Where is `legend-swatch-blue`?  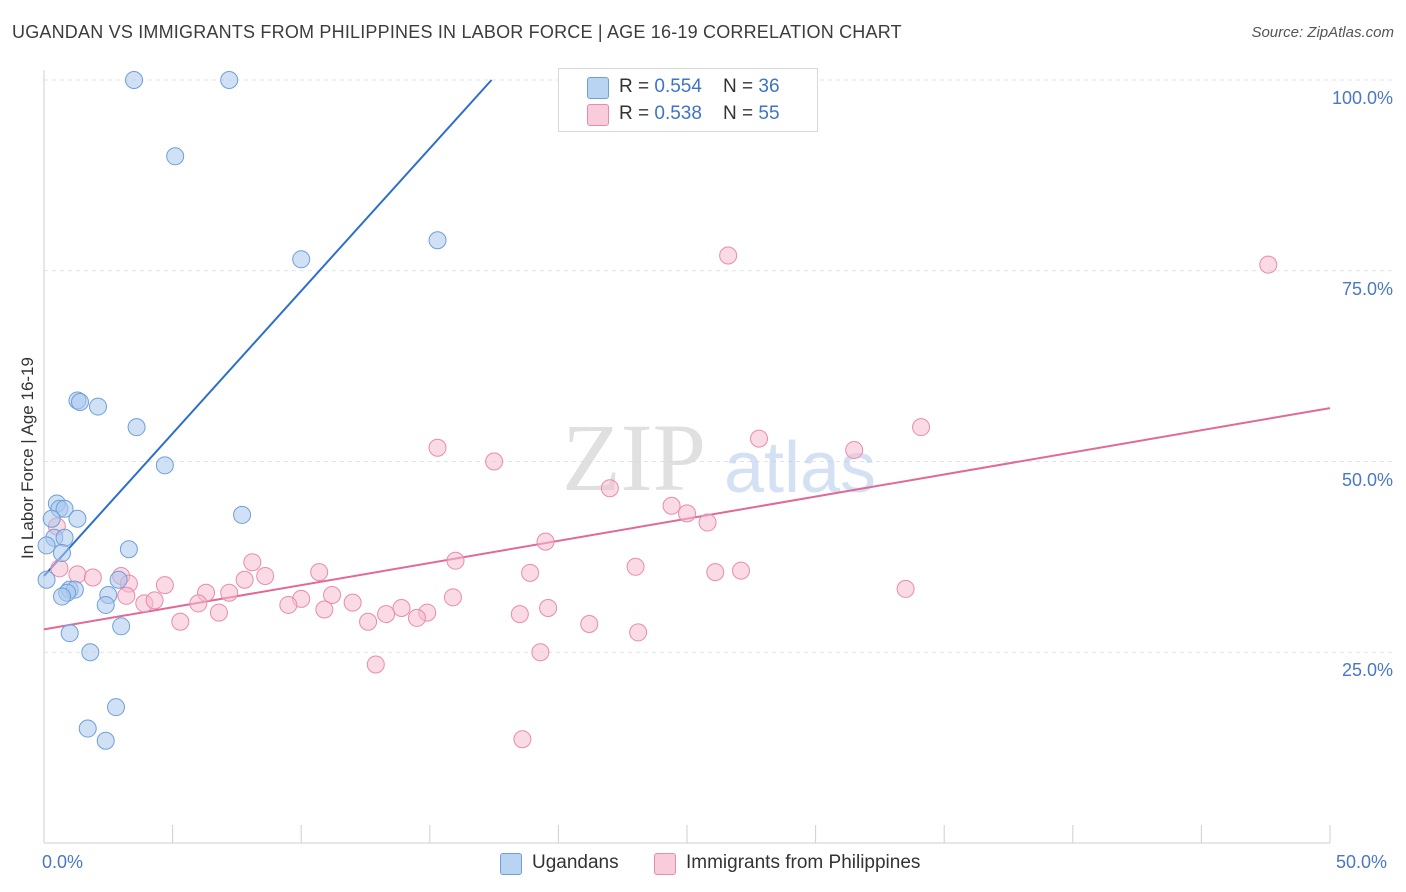 legend-swatch-blue is located at coordinates (598, 88).